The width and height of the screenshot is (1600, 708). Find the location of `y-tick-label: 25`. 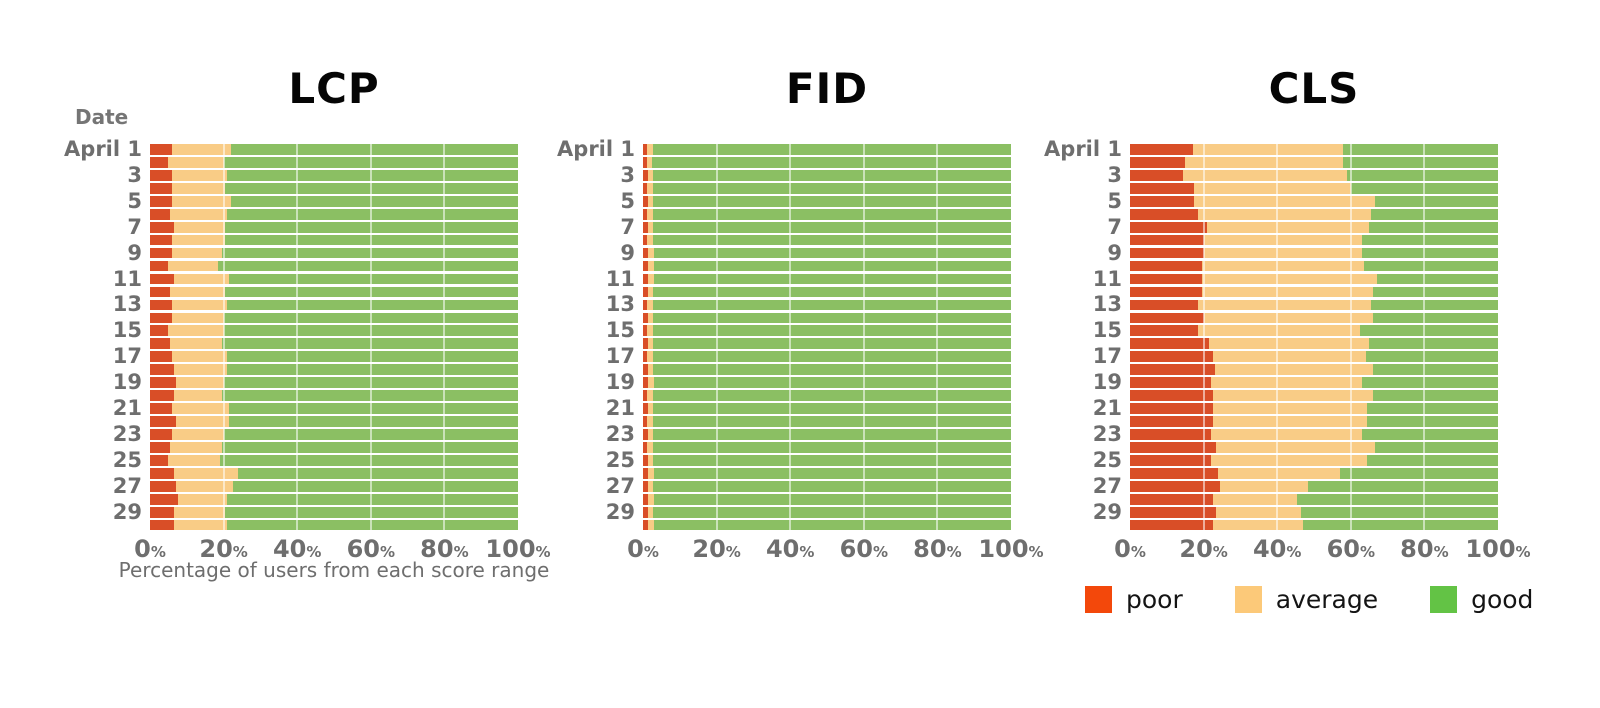

y-tick-label: 25 is located at coordinates (1107, 459).